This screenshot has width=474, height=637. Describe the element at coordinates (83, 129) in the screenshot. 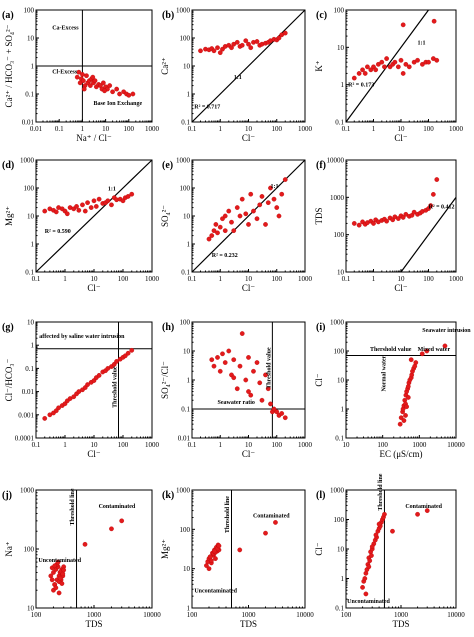

I see `x-tick-label: 1` at that location.